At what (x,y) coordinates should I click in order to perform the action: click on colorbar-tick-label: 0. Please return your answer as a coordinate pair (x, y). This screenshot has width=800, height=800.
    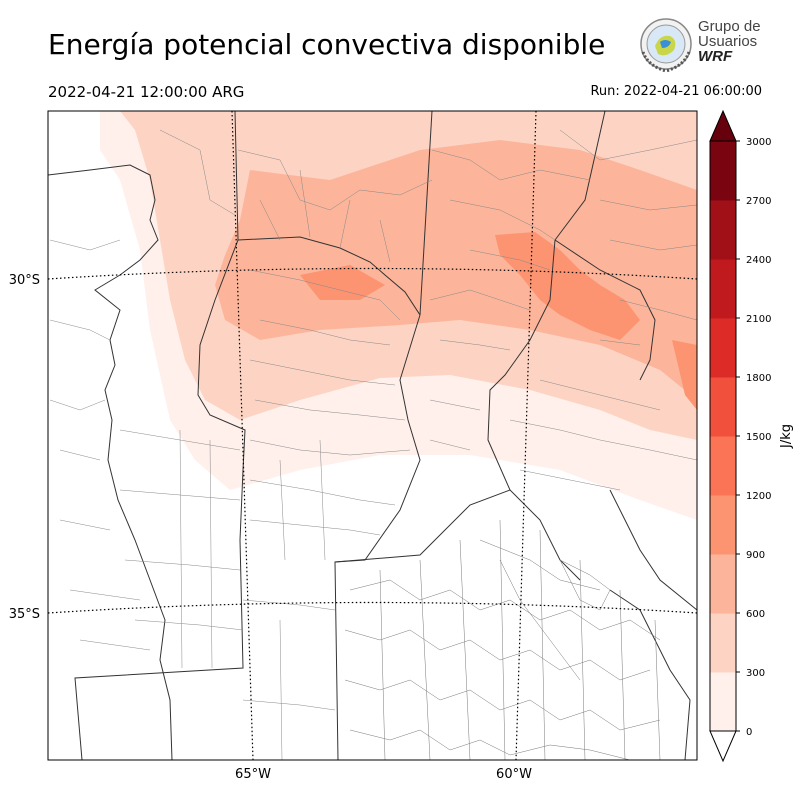
    Looking at the image, I should click on (749, 732).